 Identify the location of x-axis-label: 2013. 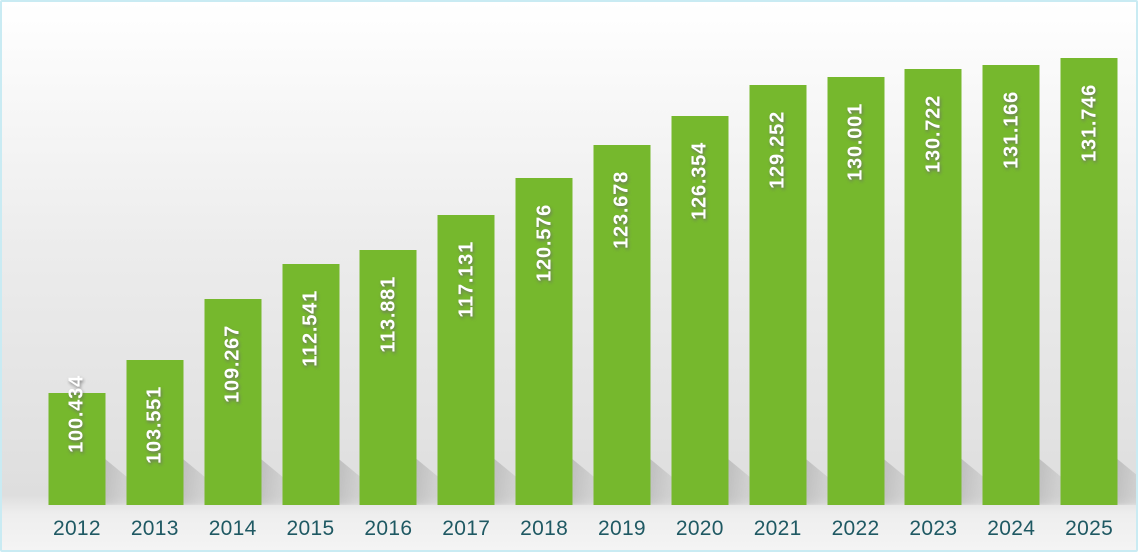
(154, 528).